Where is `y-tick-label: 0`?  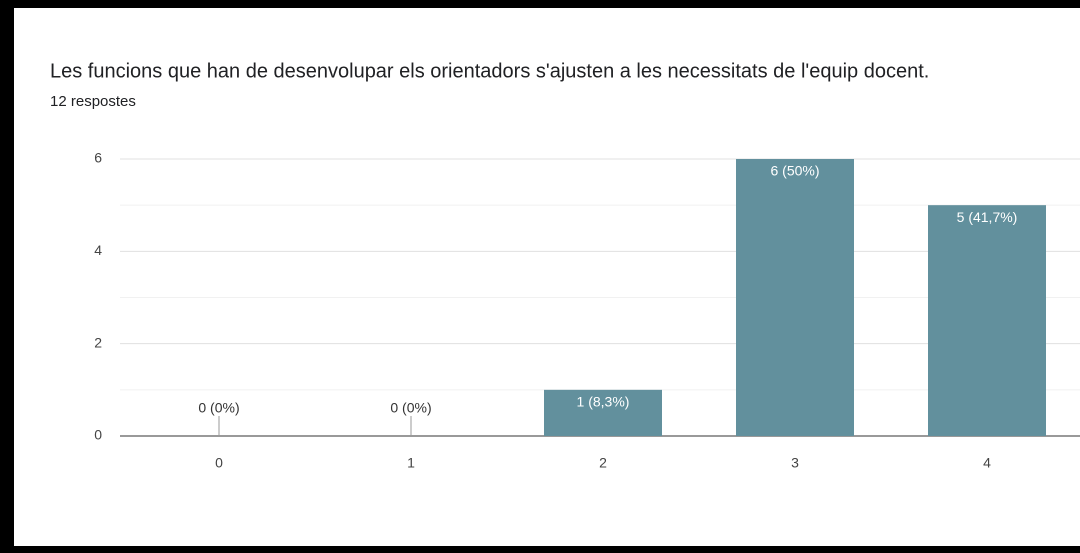
y-tick-label: 0 is located at coordinates (98, 435).